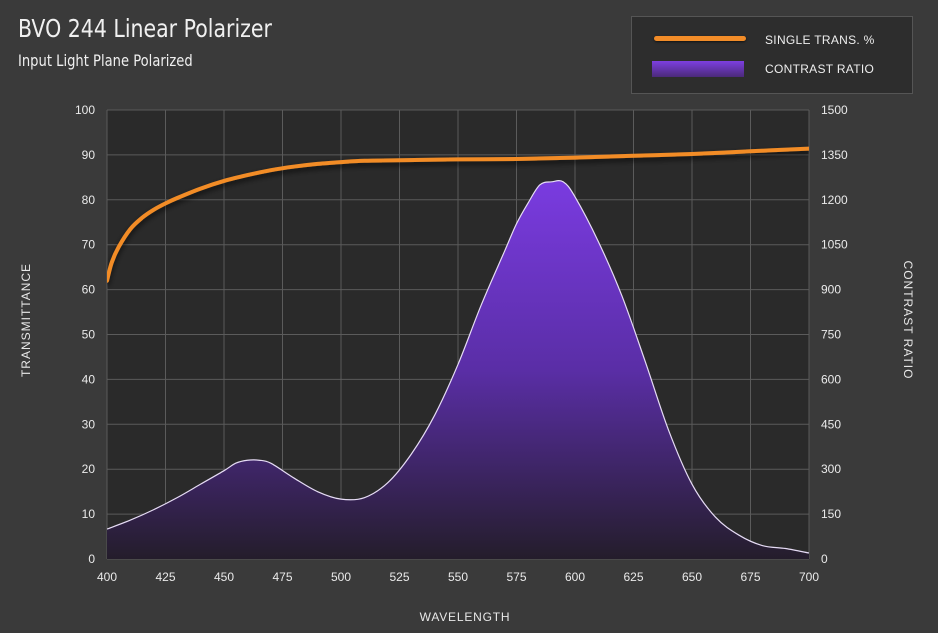 The image size is (938, 633). What do you see at coordinates (820, 69) in the screenshot?
I see `legend-label-contrast: CONTRAST RATIO` at bounding box center [820, 69].